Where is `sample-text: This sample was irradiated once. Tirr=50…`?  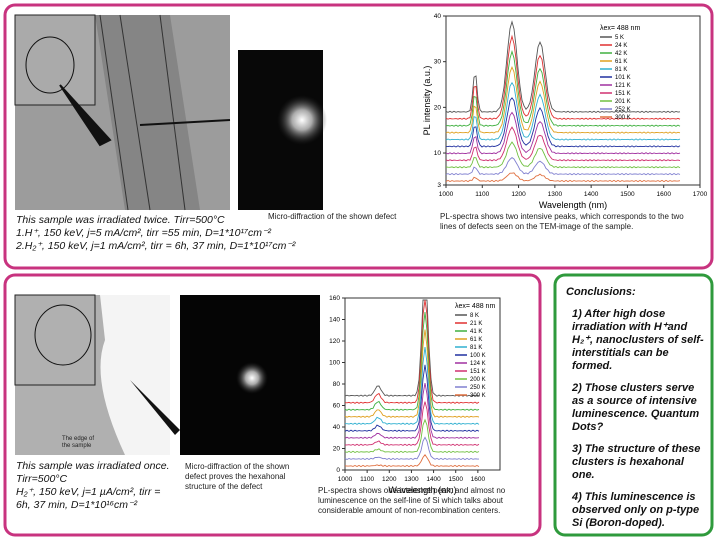 sample-text: This sample was irradiated once. Tirr=50… is located at coordinates (96, 486).